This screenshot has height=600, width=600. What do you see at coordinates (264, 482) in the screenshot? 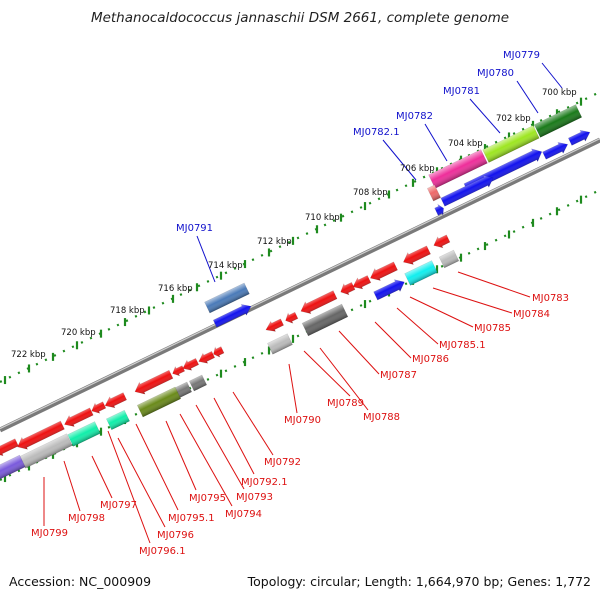
I see `gene-label-MJ0792-1: MJ0792.1` at bounding box center [264, 482].